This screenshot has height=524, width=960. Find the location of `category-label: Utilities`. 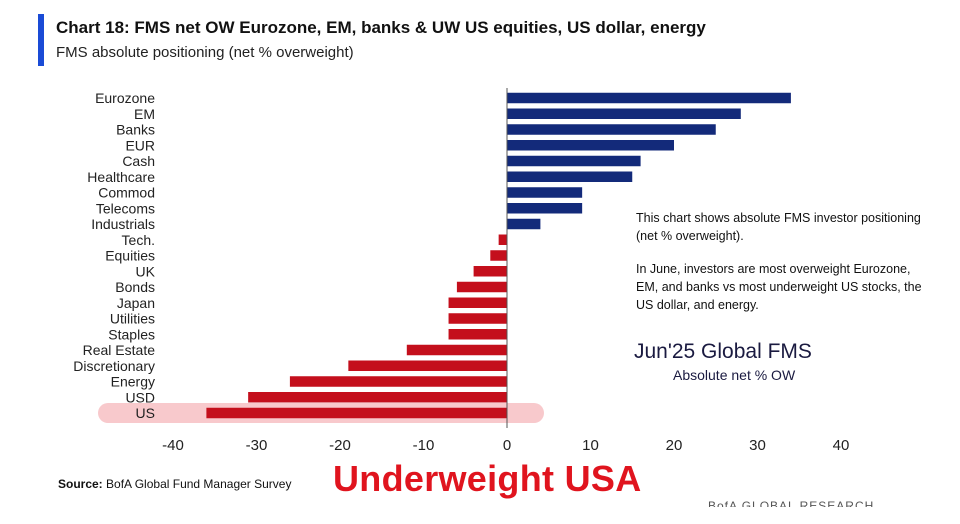

category-label: Utilities is located at coordinates (132, 319).